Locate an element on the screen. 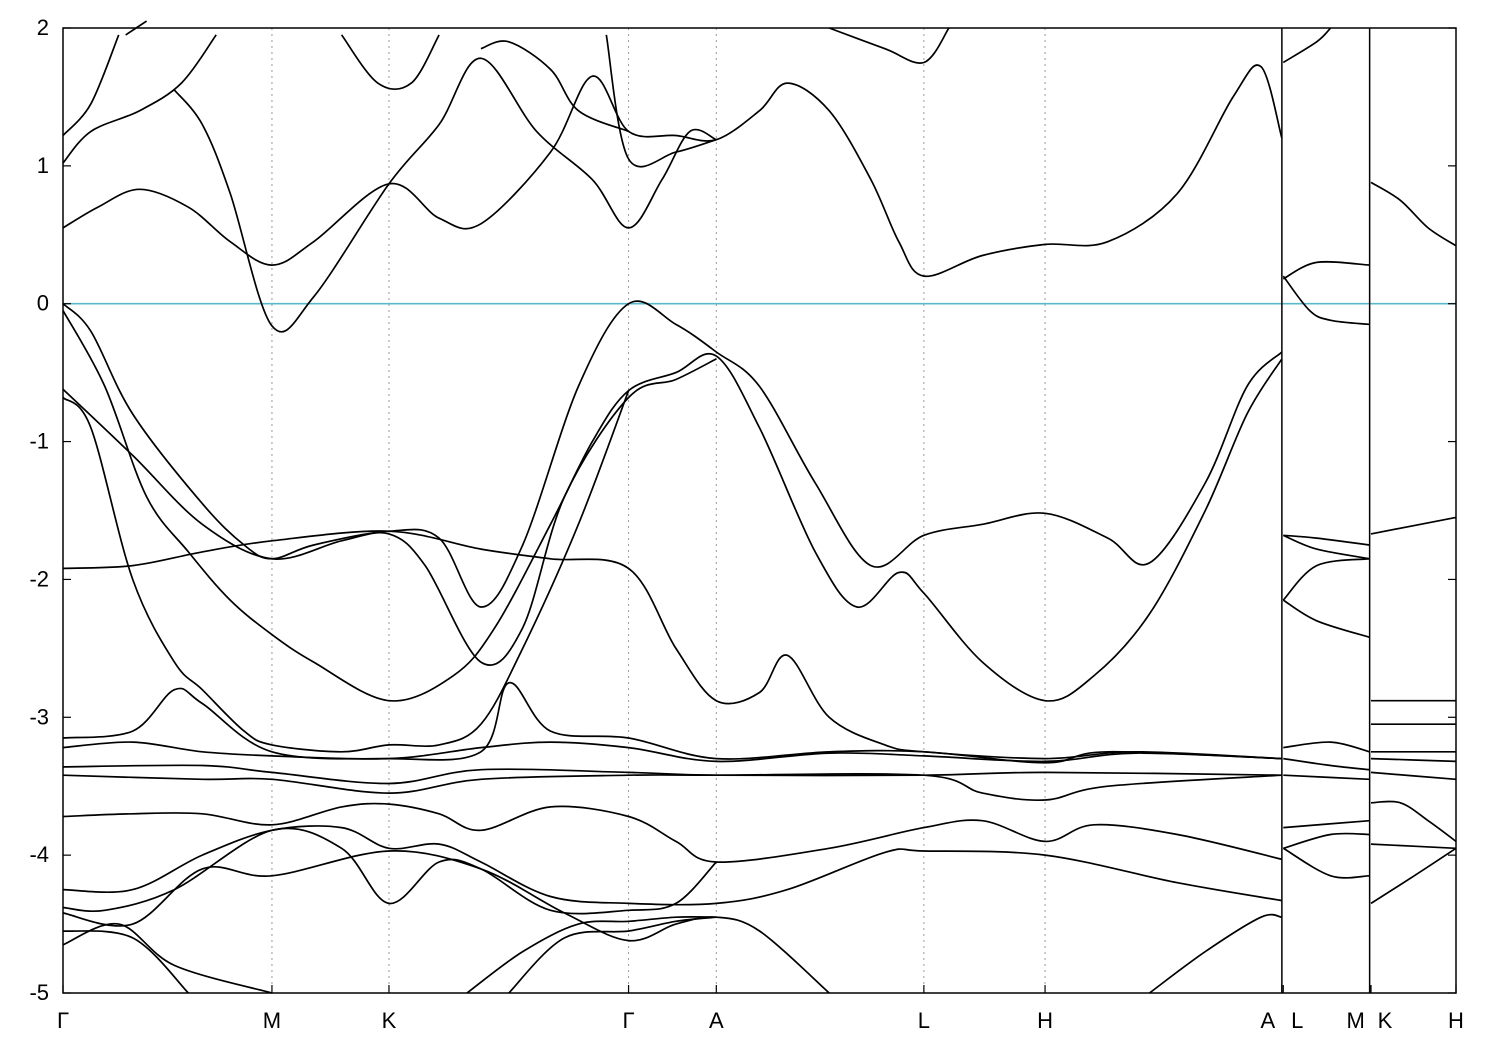 Image resolution: width=1500 pixels, height=1050 pixels. band-cond-d is located at coordinates (445, 195).